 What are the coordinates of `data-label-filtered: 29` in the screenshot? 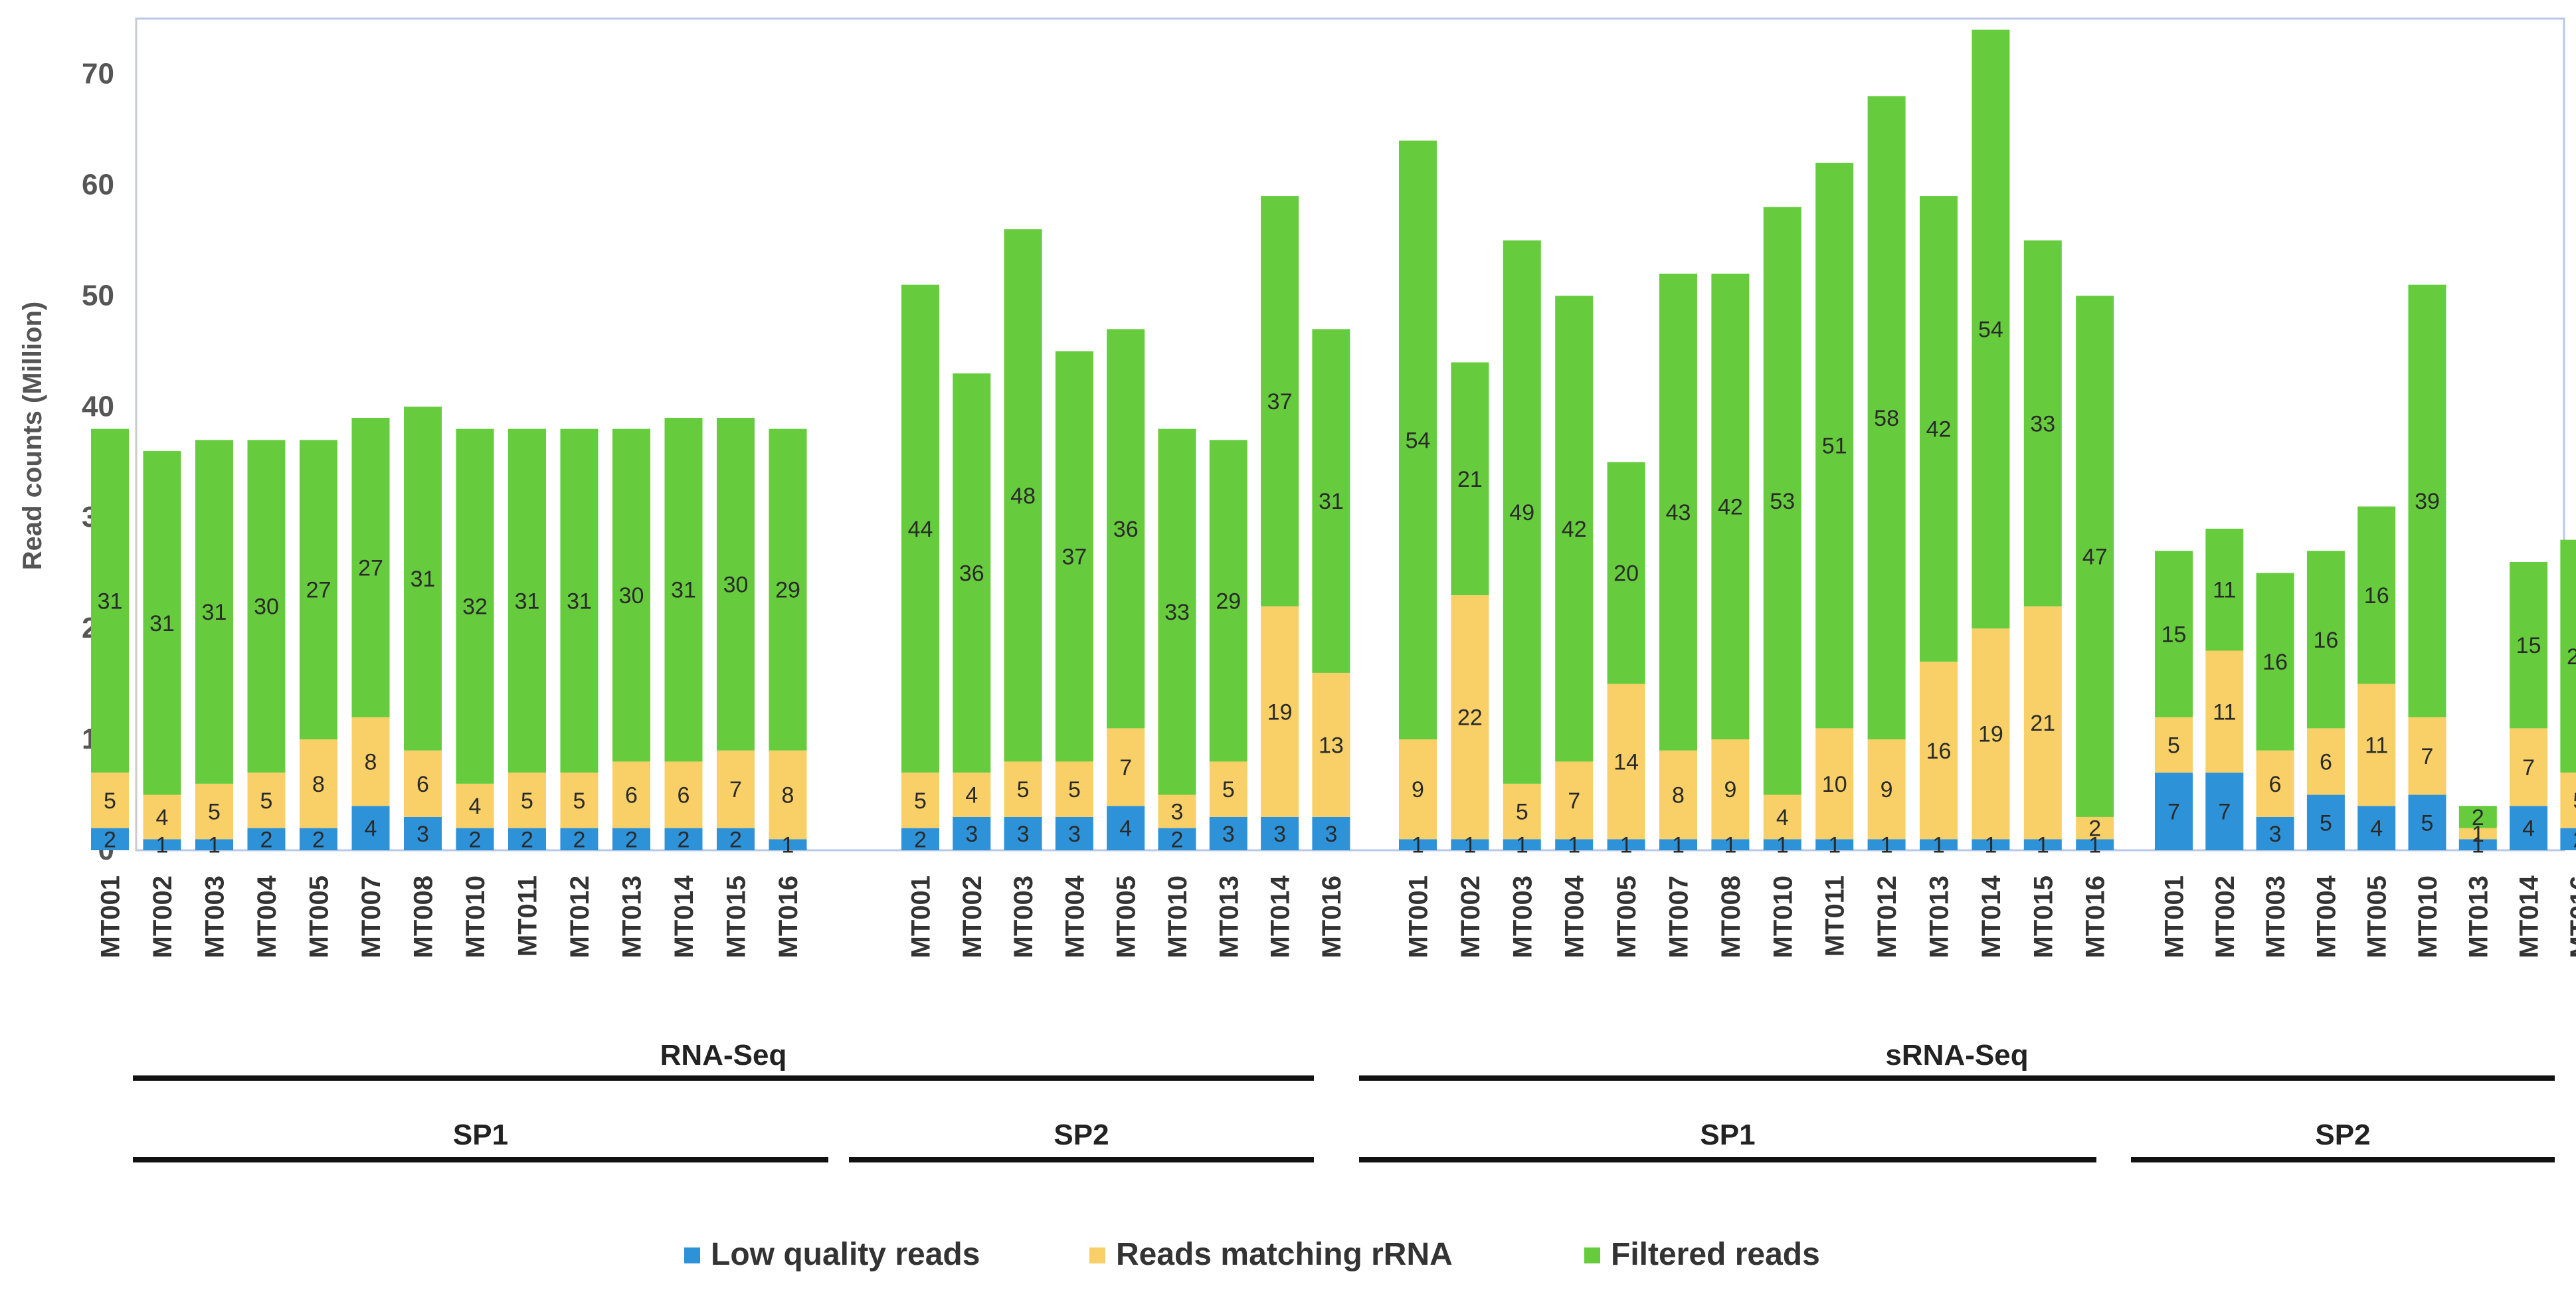 It's located at (1228, 601).